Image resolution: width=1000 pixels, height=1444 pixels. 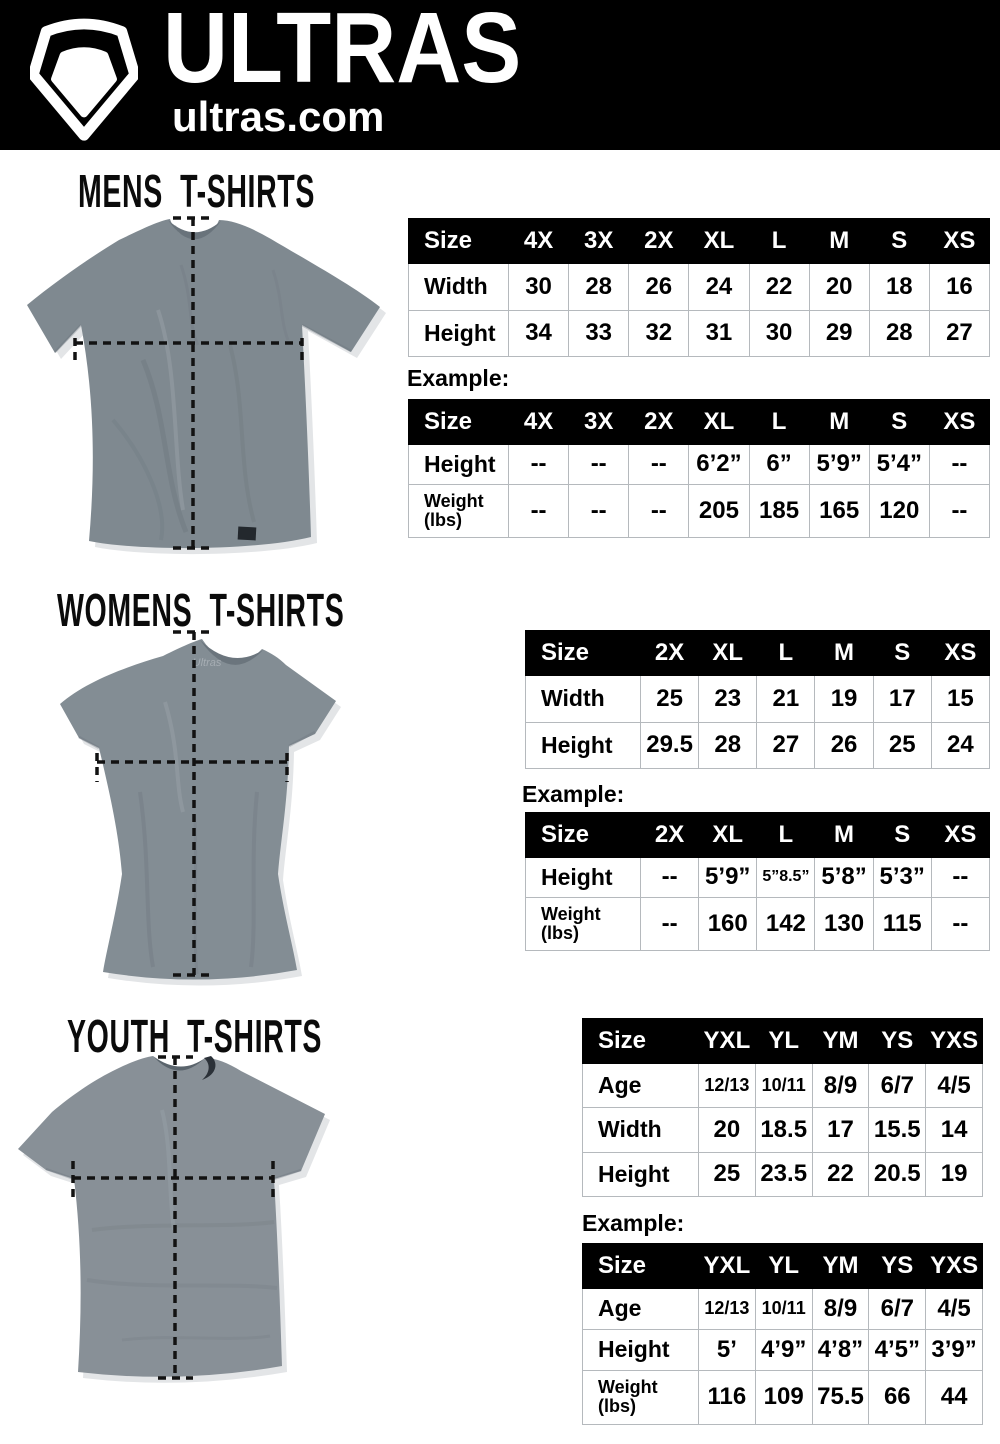 I want to click on size-value: 4’8”, so click(x=840, y=1349).